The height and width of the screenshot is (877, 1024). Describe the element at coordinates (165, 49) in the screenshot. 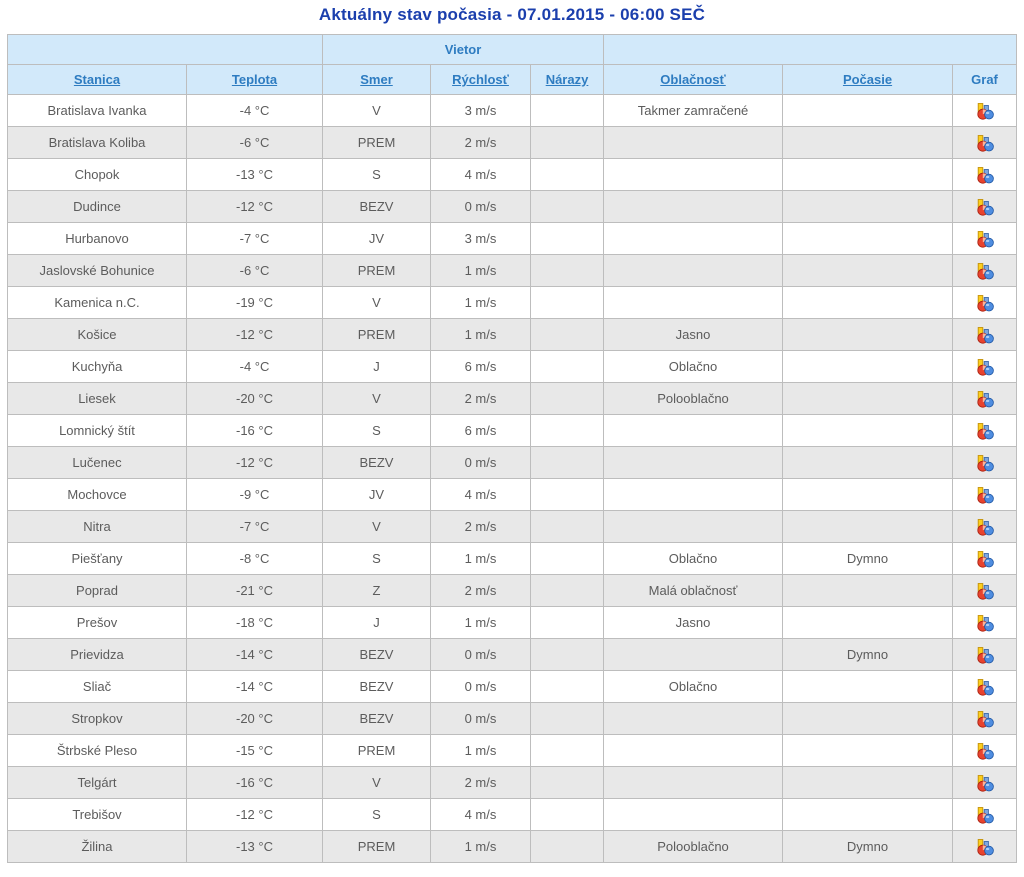

I see `group-header-empty-left` at that location.